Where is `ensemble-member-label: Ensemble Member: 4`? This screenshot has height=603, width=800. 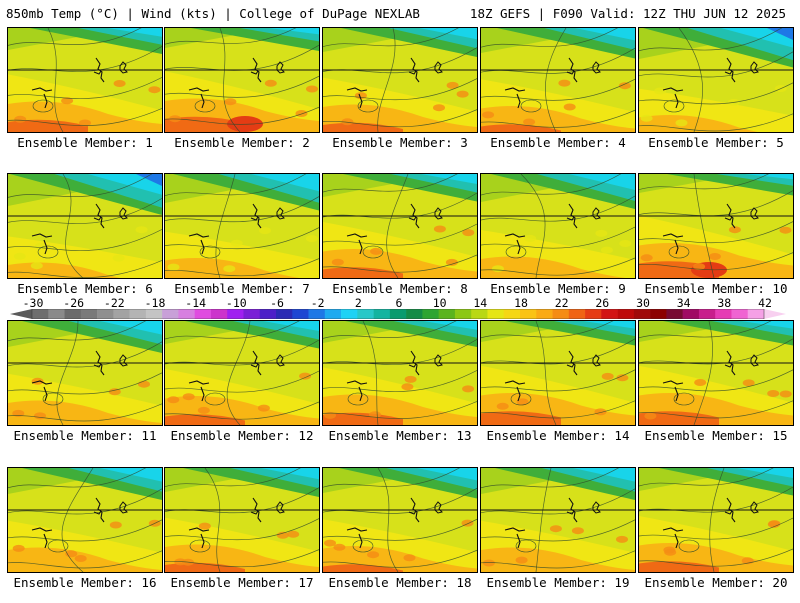
ensemble-member-label: Ensemble Member: 4 is located at coordinates (558, 142).